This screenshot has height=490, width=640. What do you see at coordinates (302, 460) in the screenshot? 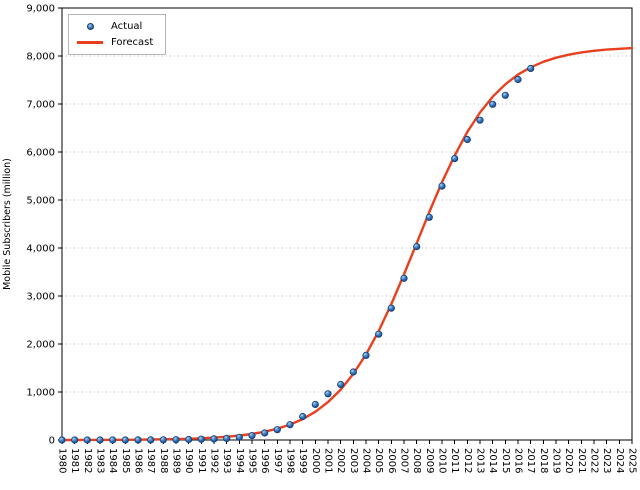
I see `x-tick-label: 1999` at bounding box center [302, 460].